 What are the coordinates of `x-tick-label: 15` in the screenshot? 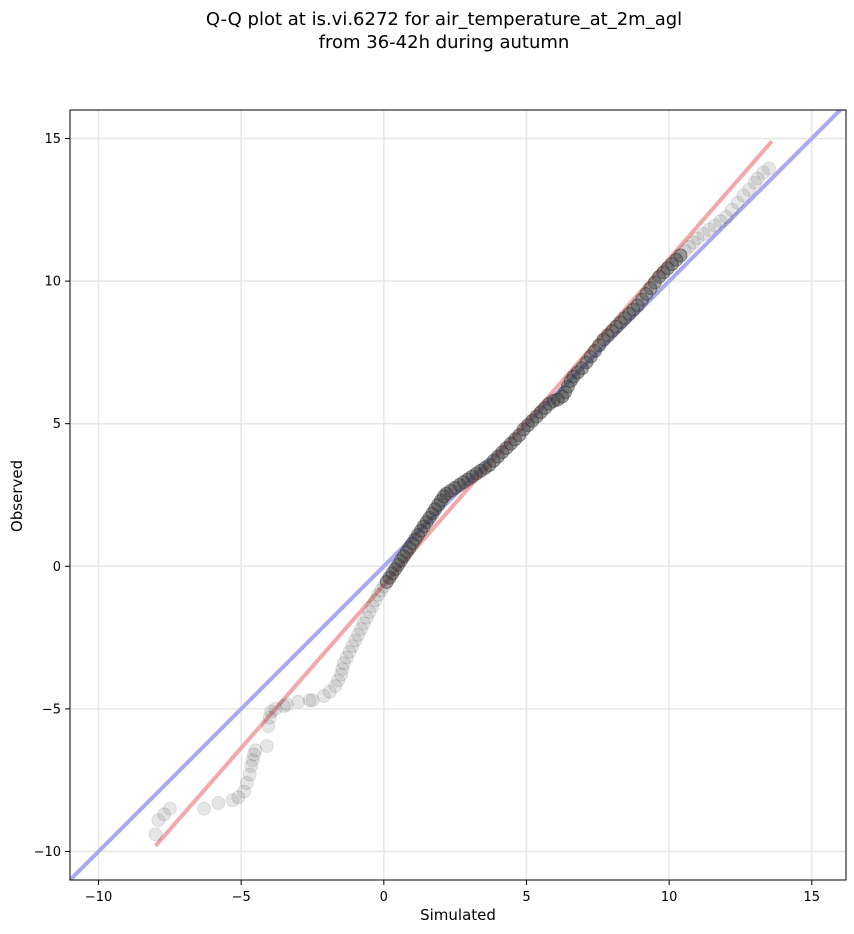 It's located at (811, 897).